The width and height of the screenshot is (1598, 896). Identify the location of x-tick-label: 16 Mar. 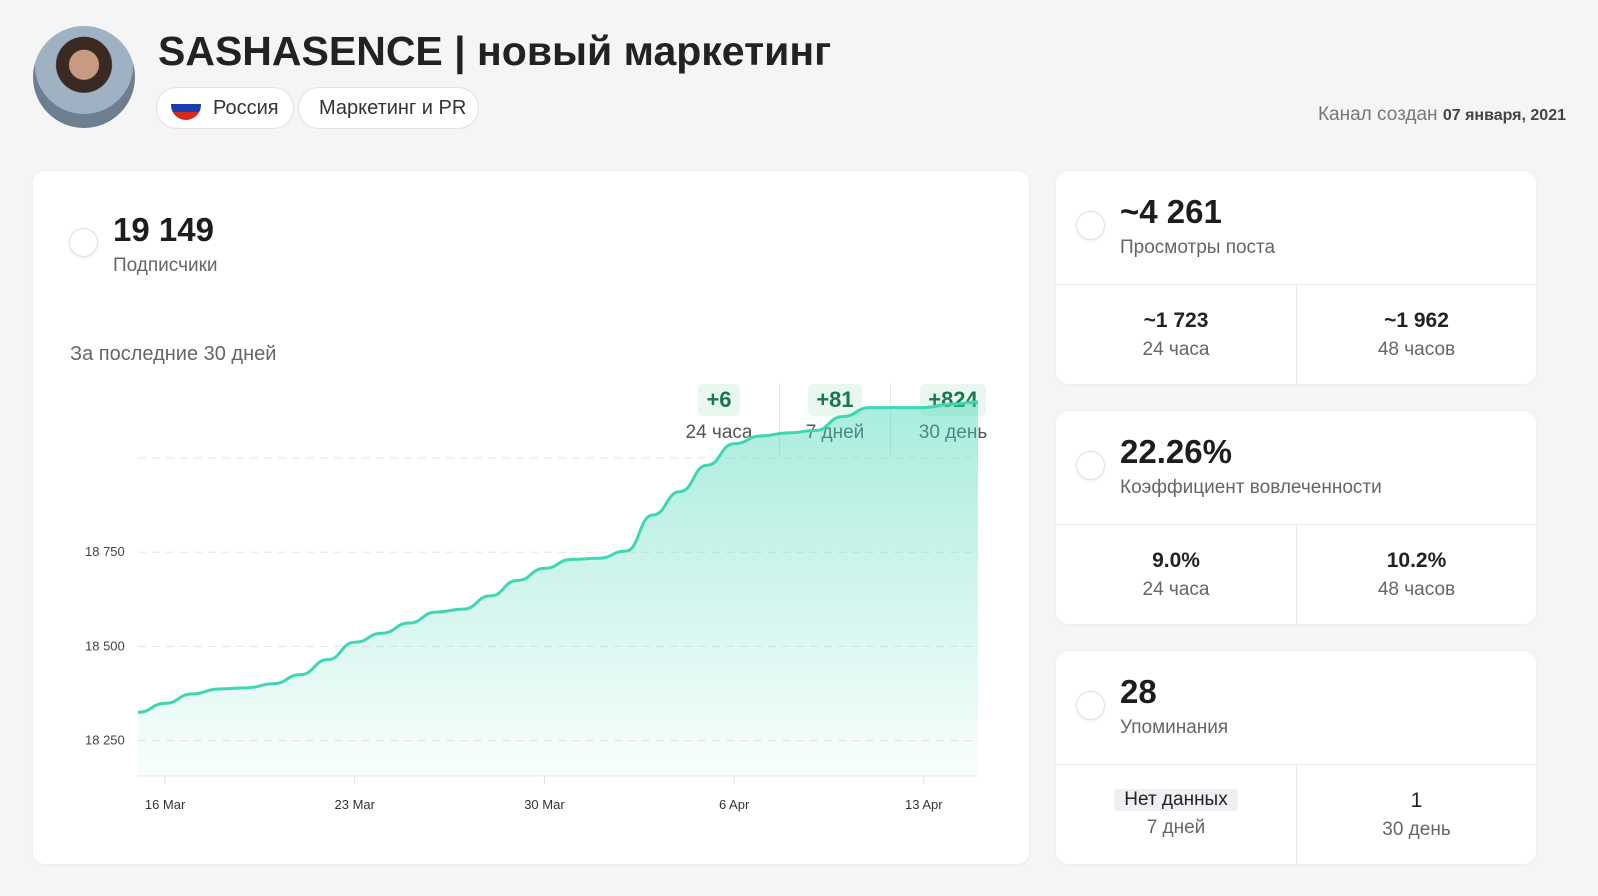
(165, 804).